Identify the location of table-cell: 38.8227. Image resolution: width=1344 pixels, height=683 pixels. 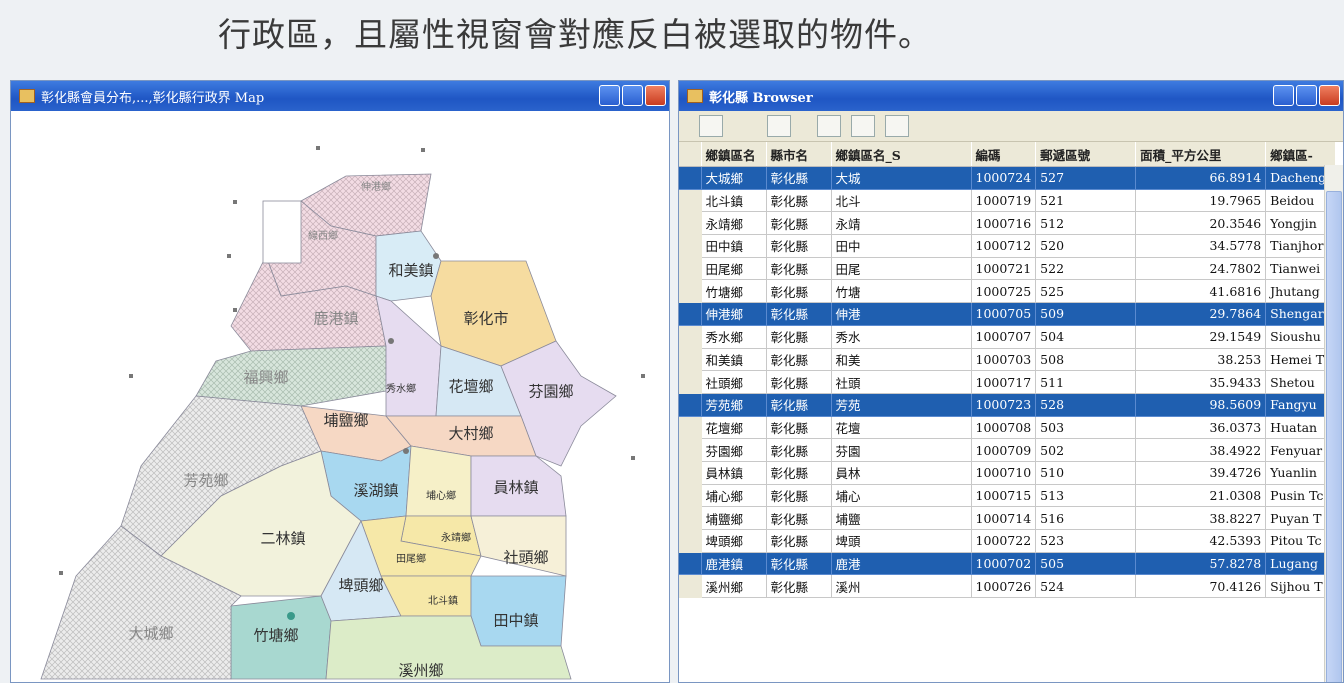
(1201, 518).